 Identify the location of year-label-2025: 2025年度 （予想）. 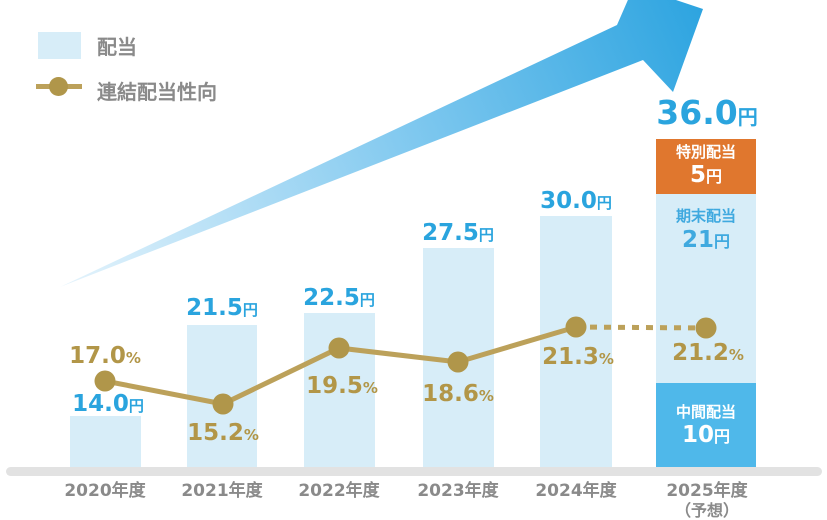
(707, 500).